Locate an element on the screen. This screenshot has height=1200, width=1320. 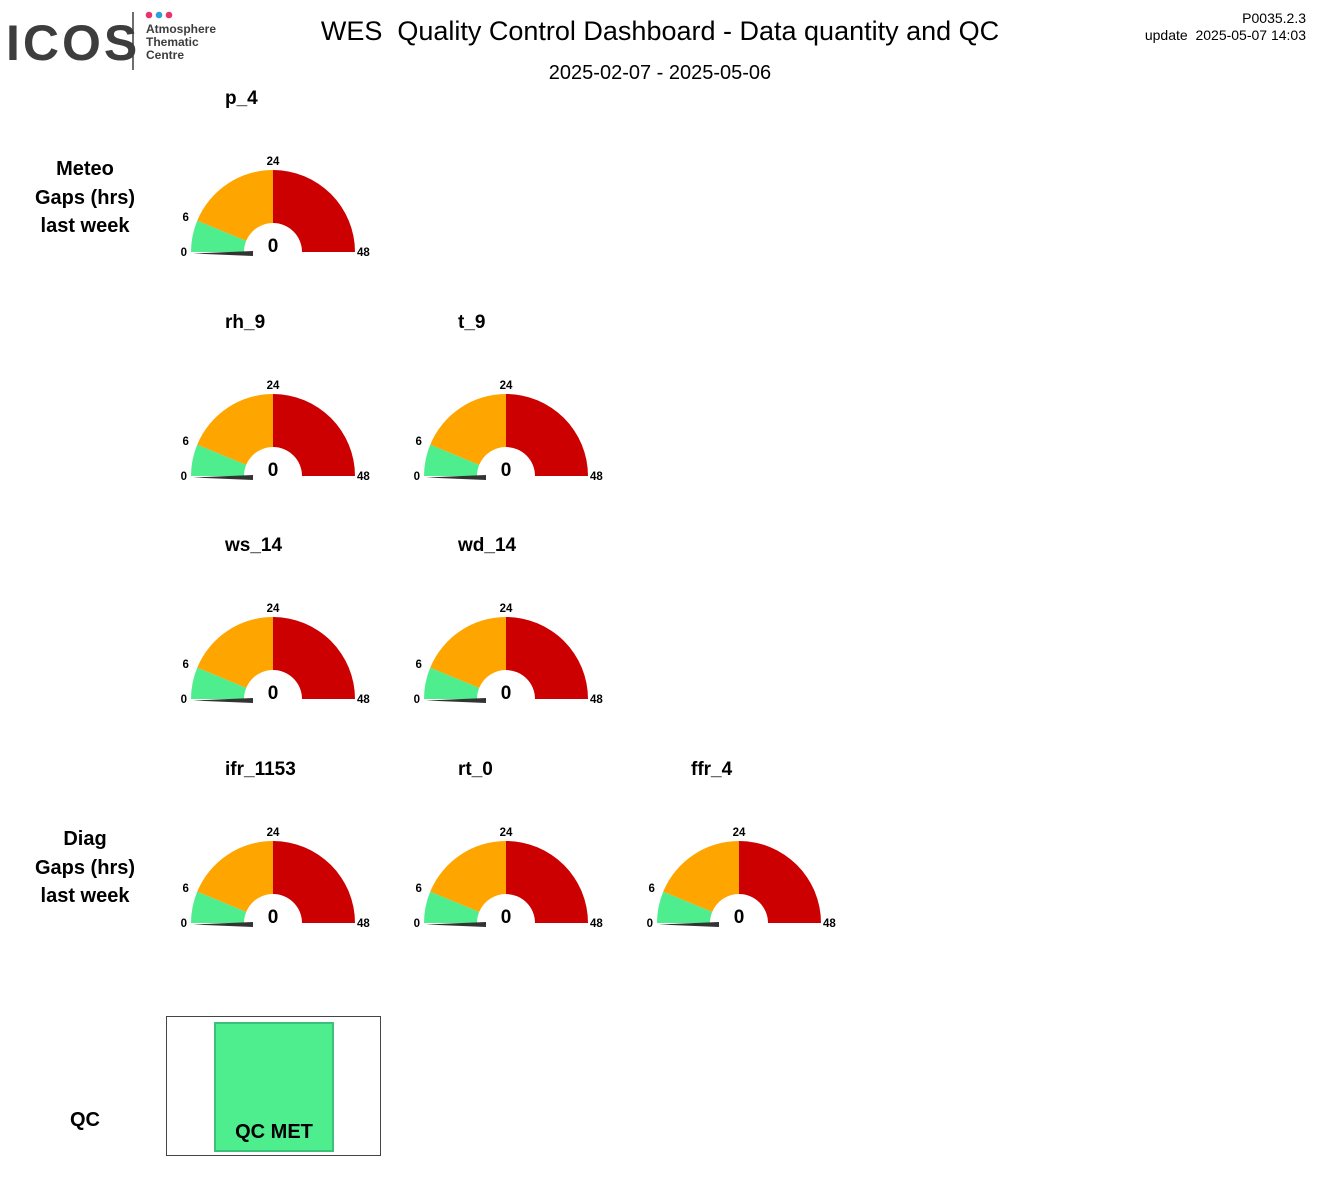
qc-status-label: QC MET is located at coordinates (274, 1132).